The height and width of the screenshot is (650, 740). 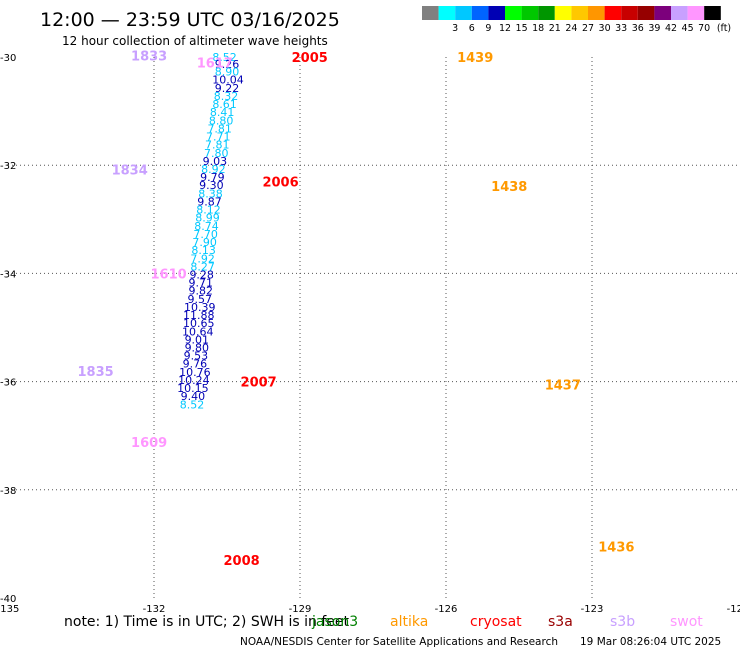 What do you see at coordinates (203, 250) in the screenshot?
I see `wave-height-point: 8.13` at bounding box center [203, 250].